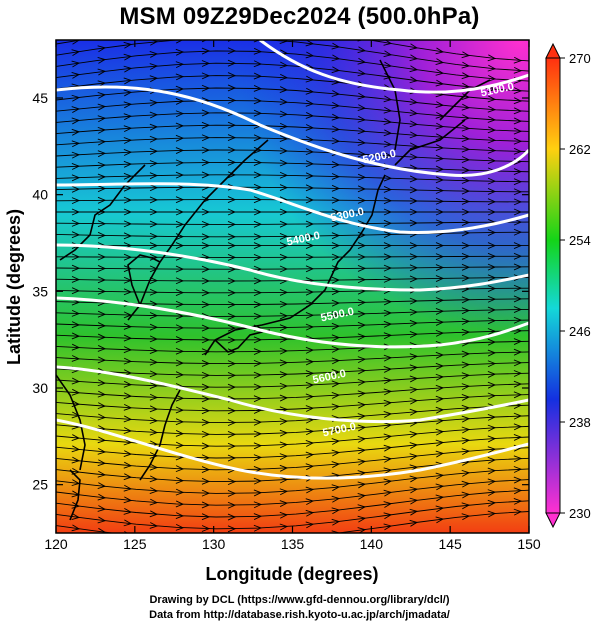 The height and width of the screenshot is (625, 599). Describe the element at coordinates (580, 422) in the screenshot. I see `colorbar-tick-label: 238` at that location.